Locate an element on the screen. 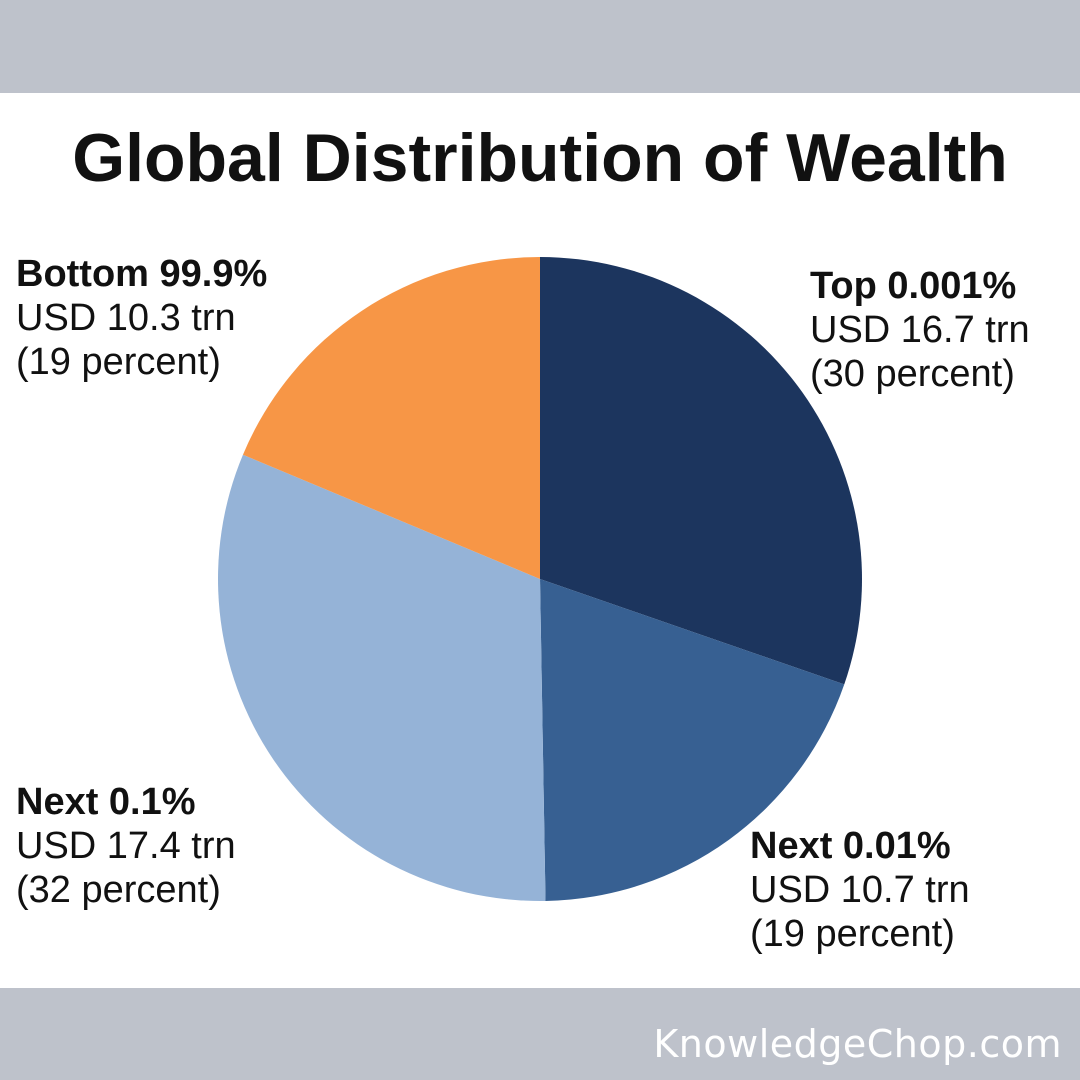 The width and height of the screenshot is (1080, 1080). top-band is located at coordinates (540, 46).